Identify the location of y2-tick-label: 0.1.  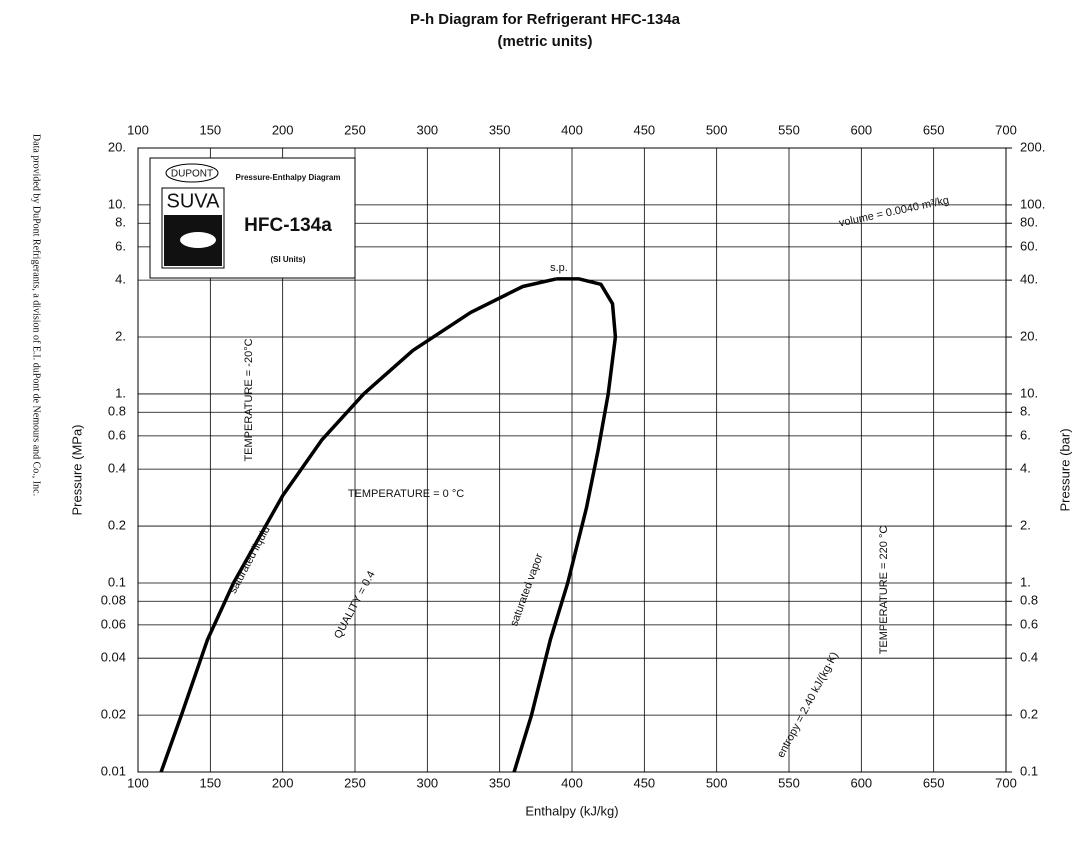
(1029, 770).